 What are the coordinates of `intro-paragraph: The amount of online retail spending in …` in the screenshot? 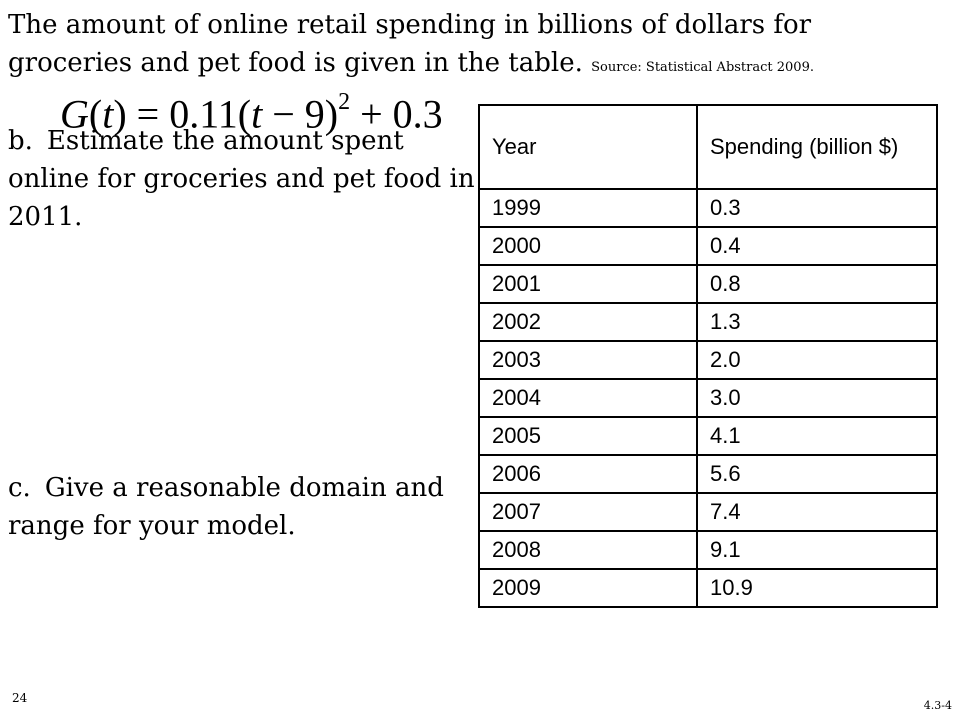 It's located at (473, 46).